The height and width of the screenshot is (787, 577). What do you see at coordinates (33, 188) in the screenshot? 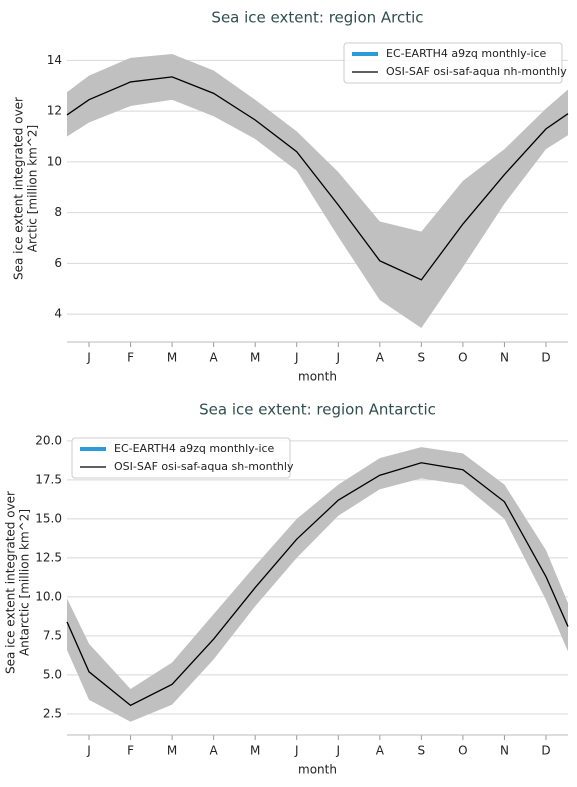
I see `y-axis-label: Arctic [million km^2]` at bounding box center [33, 188].